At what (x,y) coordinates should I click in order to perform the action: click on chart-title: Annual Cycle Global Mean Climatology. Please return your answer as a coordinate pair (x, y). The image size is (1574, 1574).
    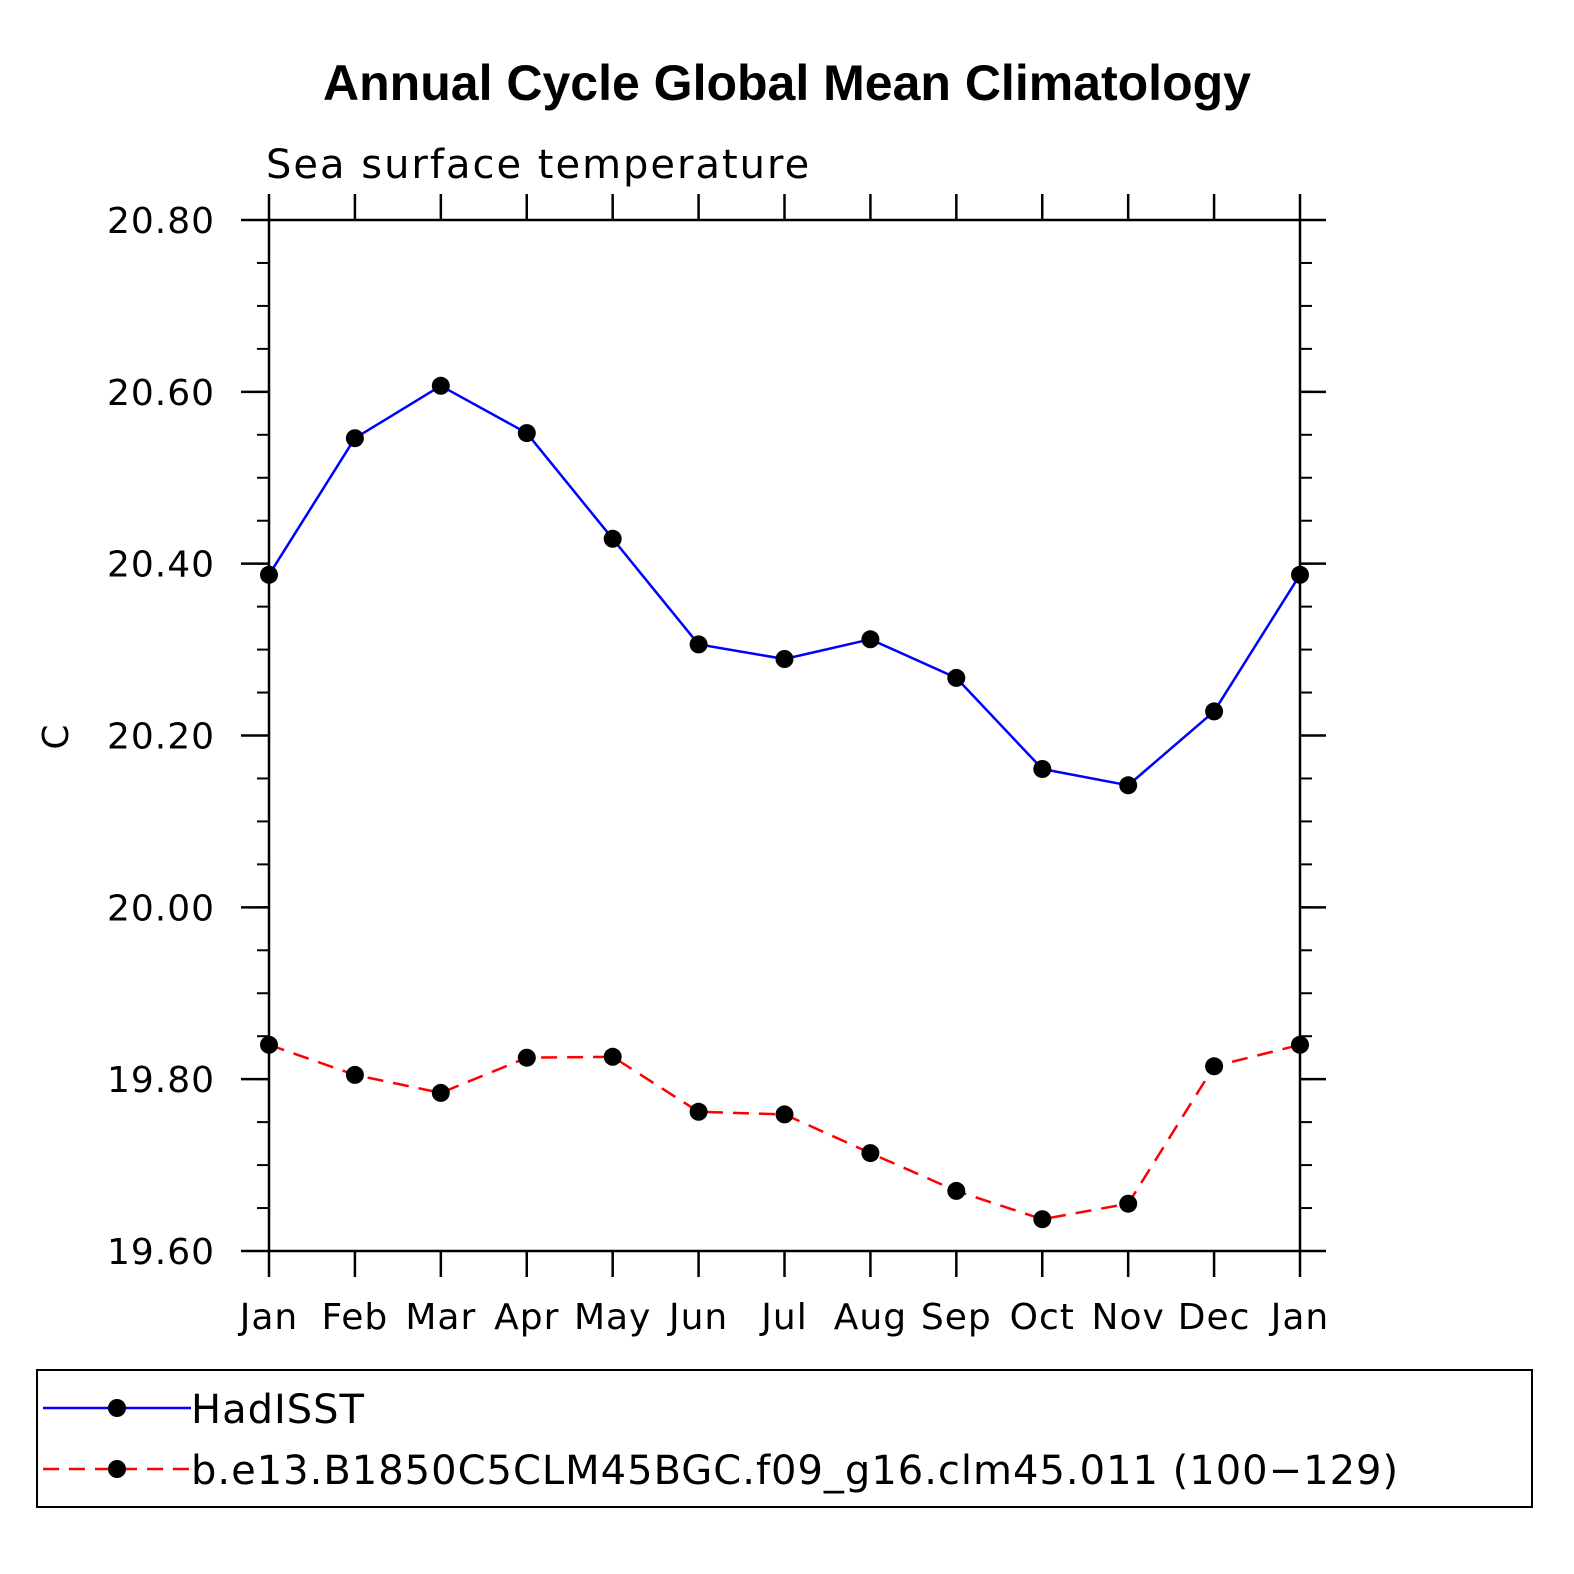
    Looking at the image, I should click on (787, 83).